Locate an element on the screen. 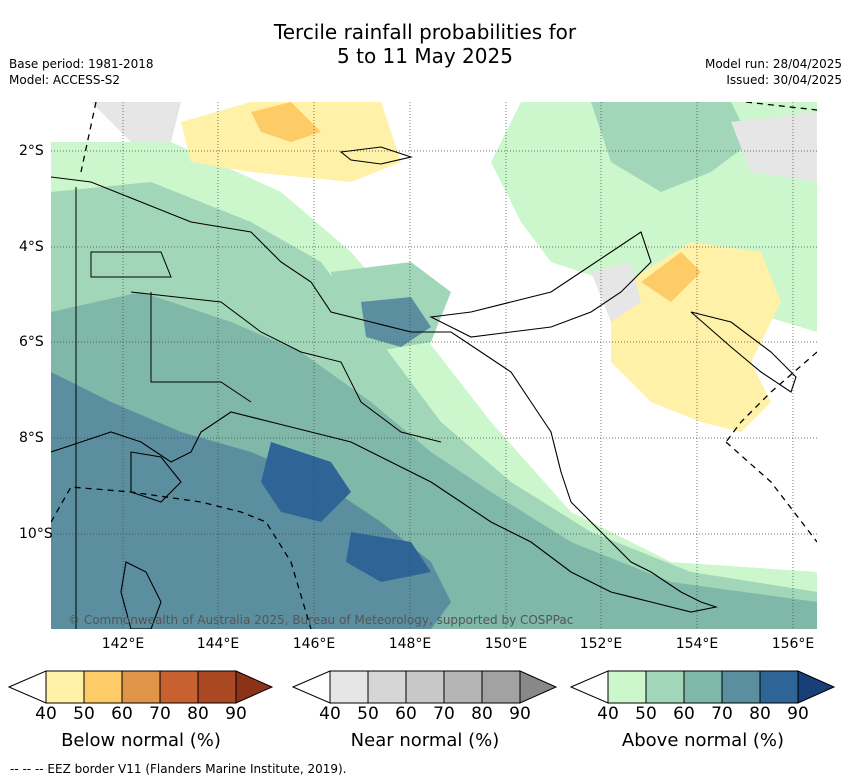 The height and width of the screenshot is (781, 850). map-title-line1: Tercile rainfall probabilities for is located at coordinates (425, 32).